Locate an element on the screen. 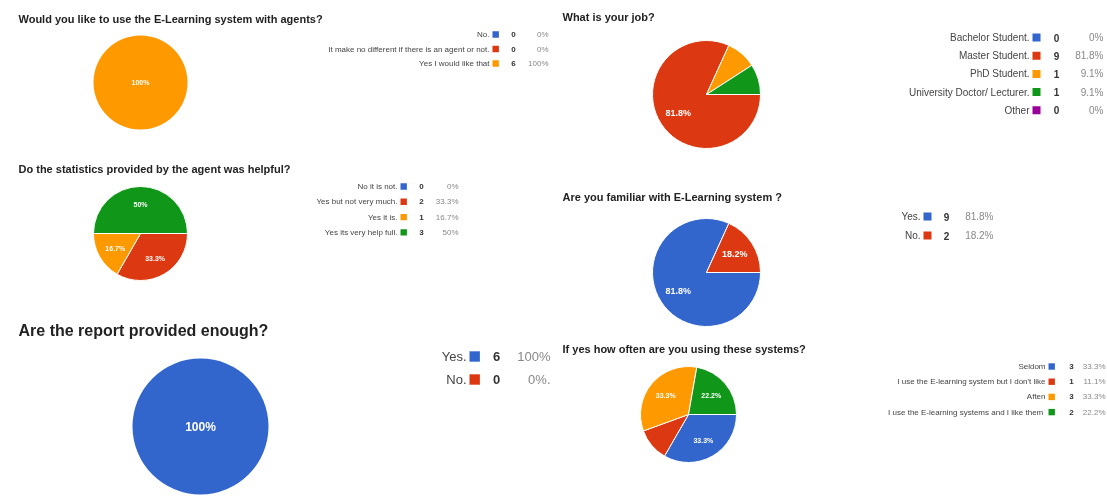 The height and width of the screenshot is (498, 1107). legend-label: PhD Student. is located at coordinates (1000, 74).